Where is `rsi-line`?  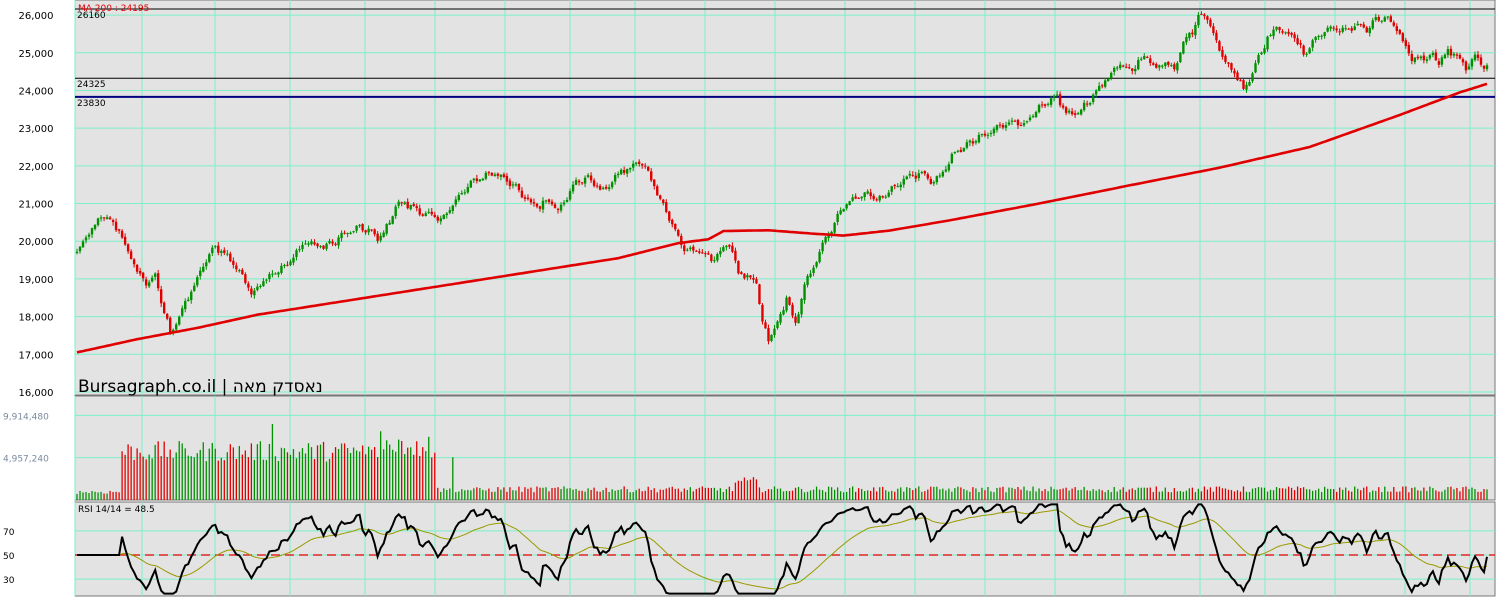 rsi-line is located at coordinates (782, 549).